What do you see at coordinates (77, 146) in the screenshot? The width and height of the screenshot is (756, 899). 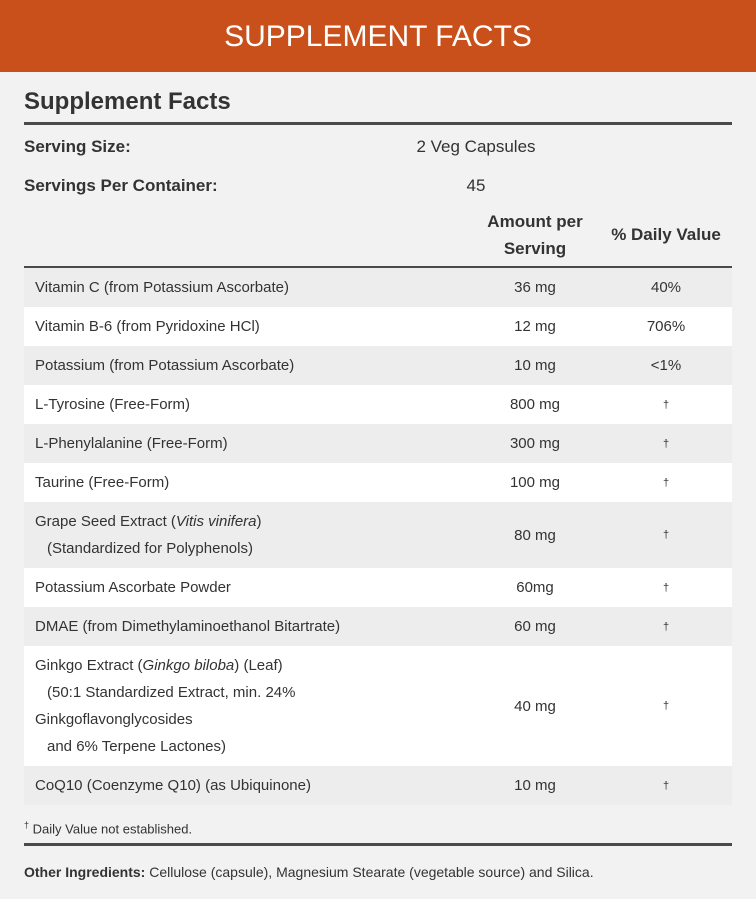 I see `serving-label: Serving Size:` at bounding box center [77, 146].